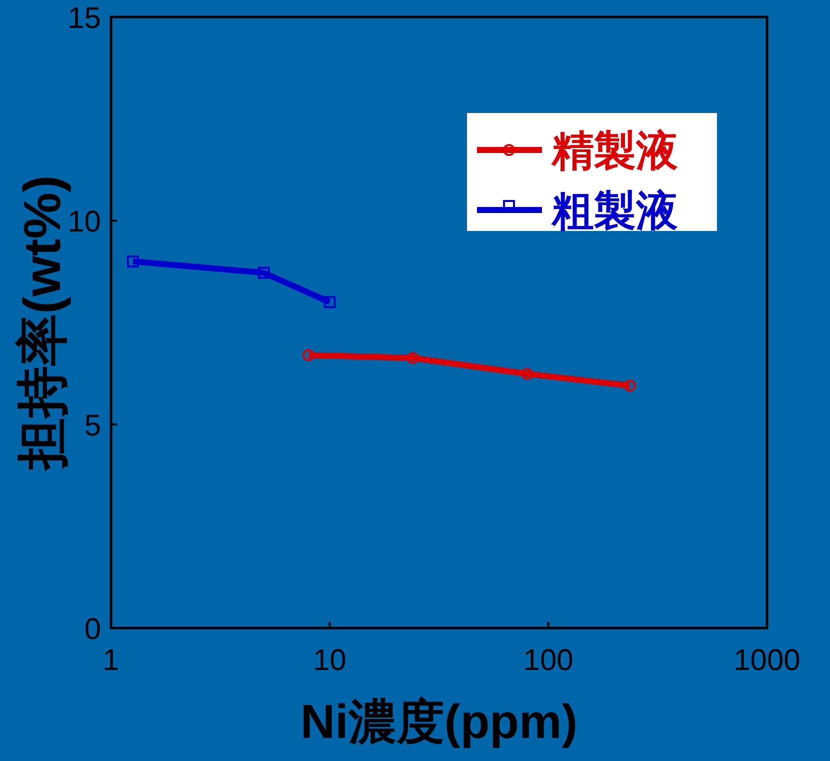 Image resolution: width=830 pixels, height=761 pixels. What do you see at coordinates (614, 210) in the screenshot?
I see `legend-label: 粗製液` at bounding box center [614, 210].